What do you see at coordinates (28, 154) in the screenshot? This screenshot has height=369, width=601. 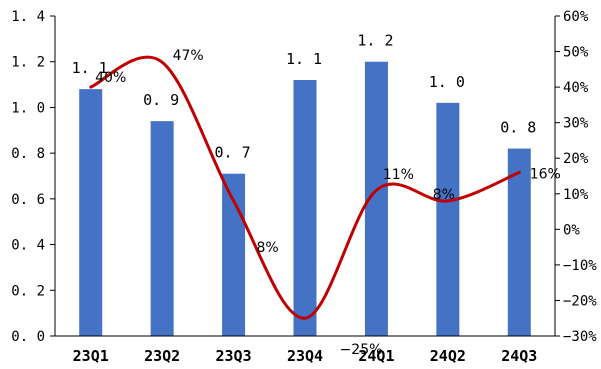 I see `y-left-tick-label: 0. 8` at bounding box center [28, 154].